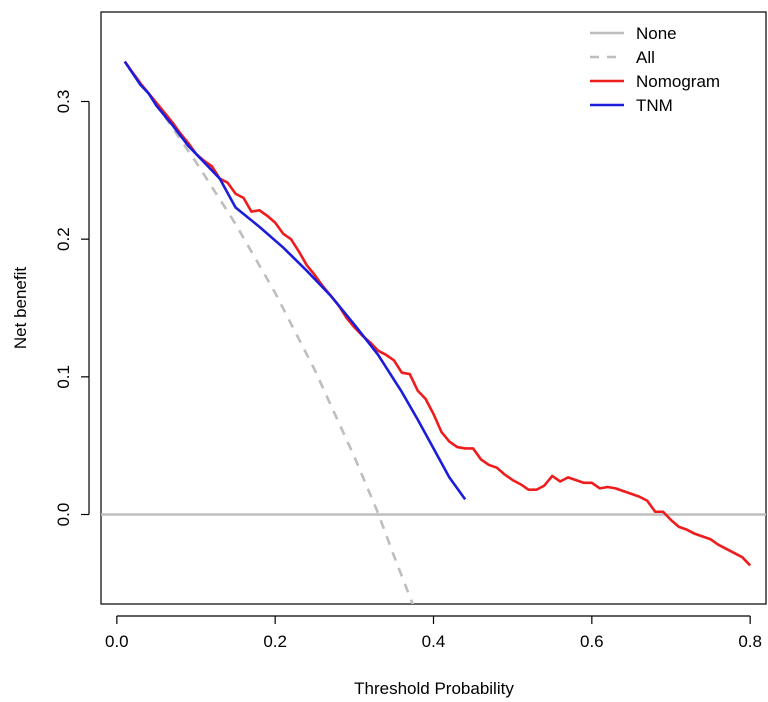 The width and height of the screenshot is (768, 702). What do you see at coordinates (434, 641) in the screenshot?
I see `x-tick-label: 0.4` at bounding box center [434, 641].